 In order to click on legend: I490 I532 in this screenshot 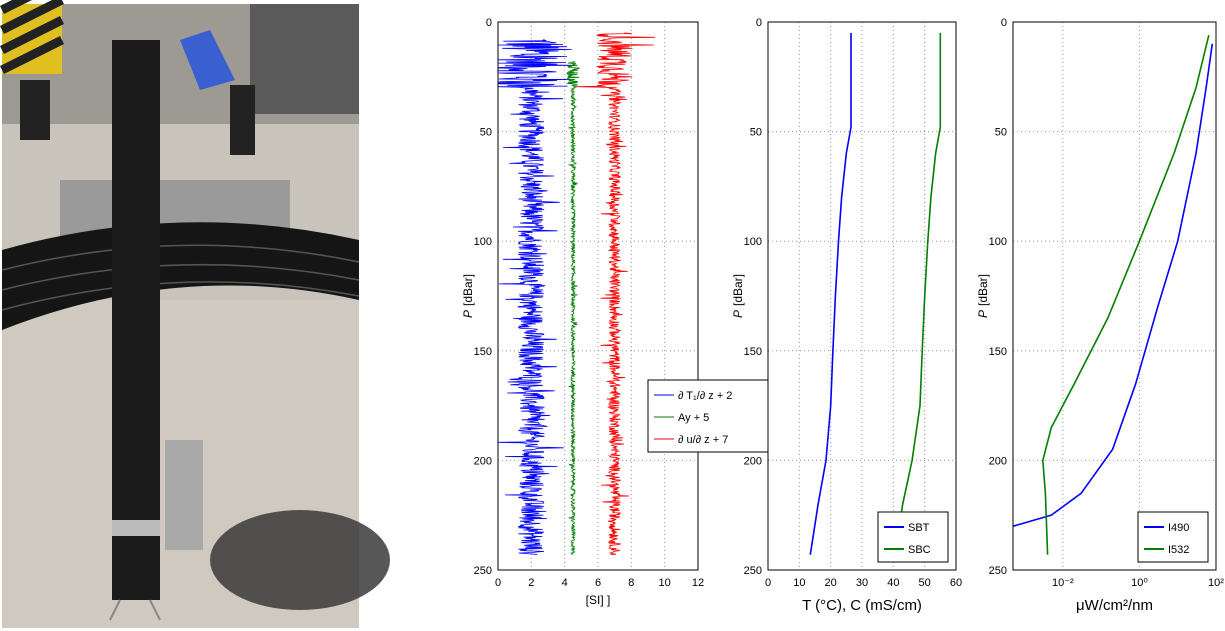, I will do `click(1173, 537)`.